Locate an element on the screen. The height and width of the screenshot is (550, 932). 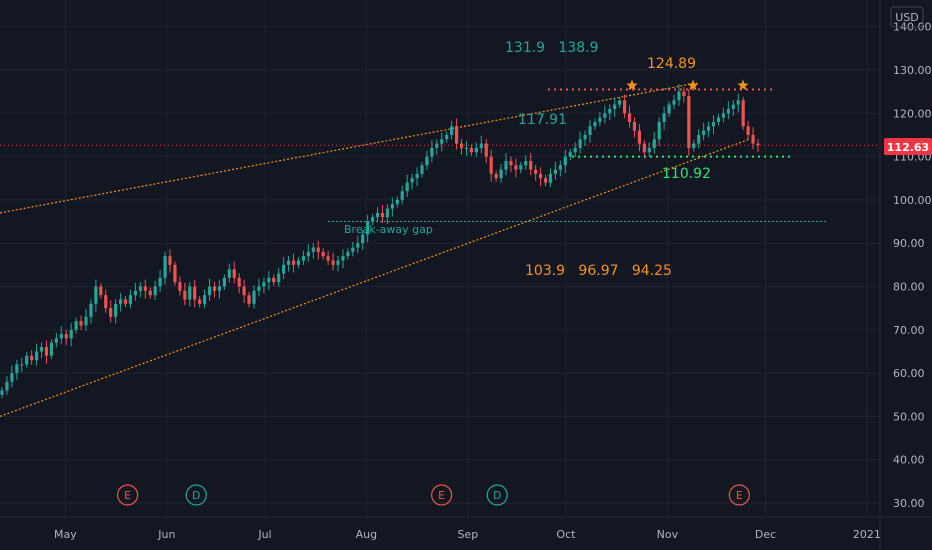
y-tick-label: 130.00 is located at coordinates (912, 70).